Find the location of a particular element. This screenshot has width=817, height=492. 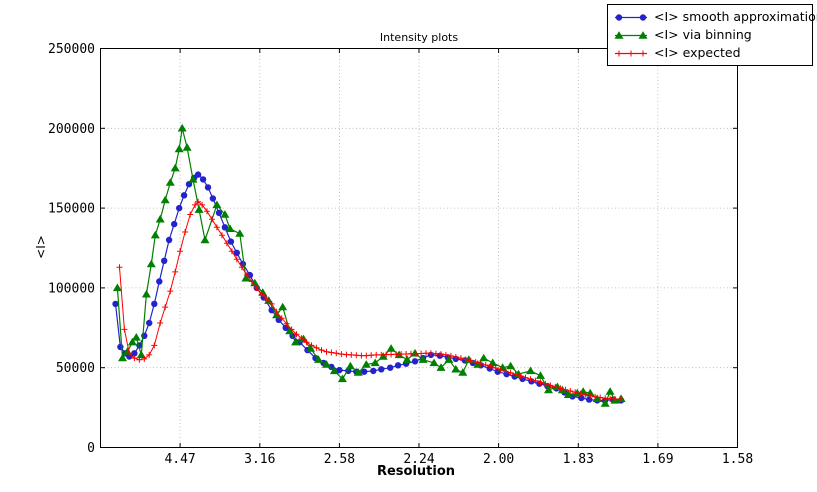

y-tick-label: 0 is located at coordinates (91, 448).